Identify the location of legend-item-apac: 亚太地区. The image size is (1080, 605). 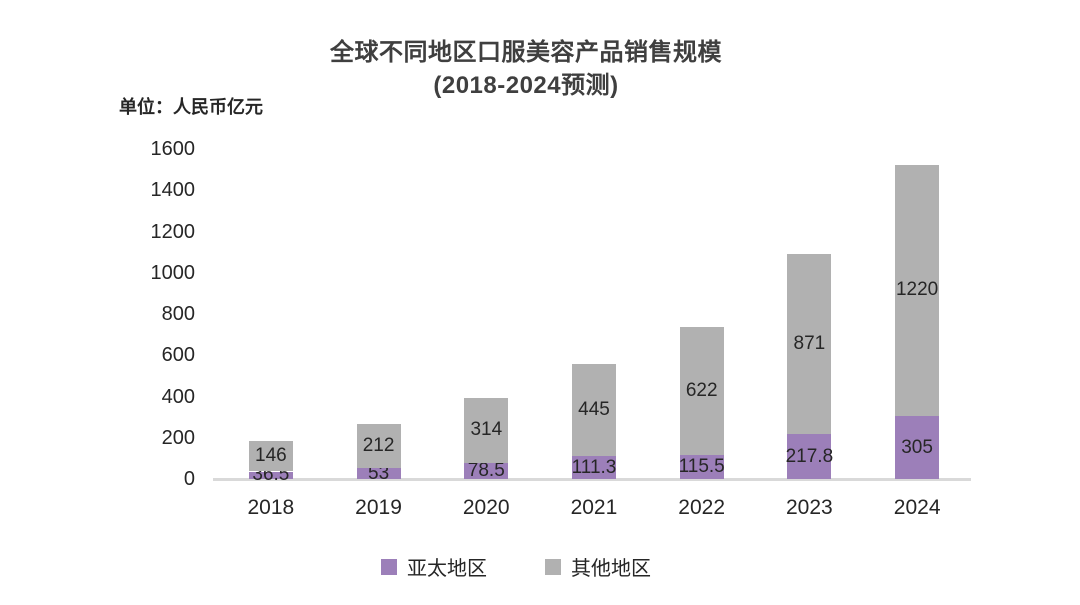
(434, 566).